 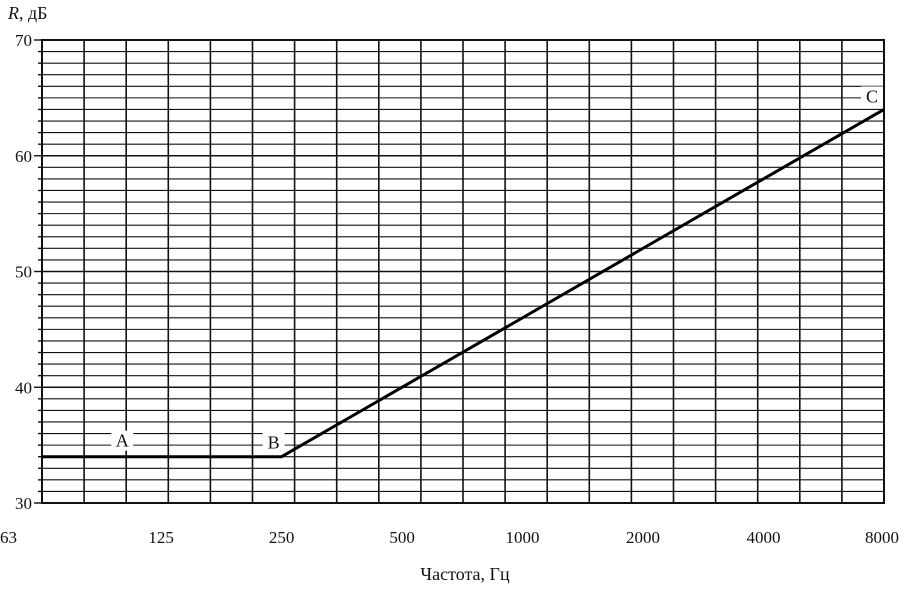 I want to click on point-label: C, so click(x=872, y=96).